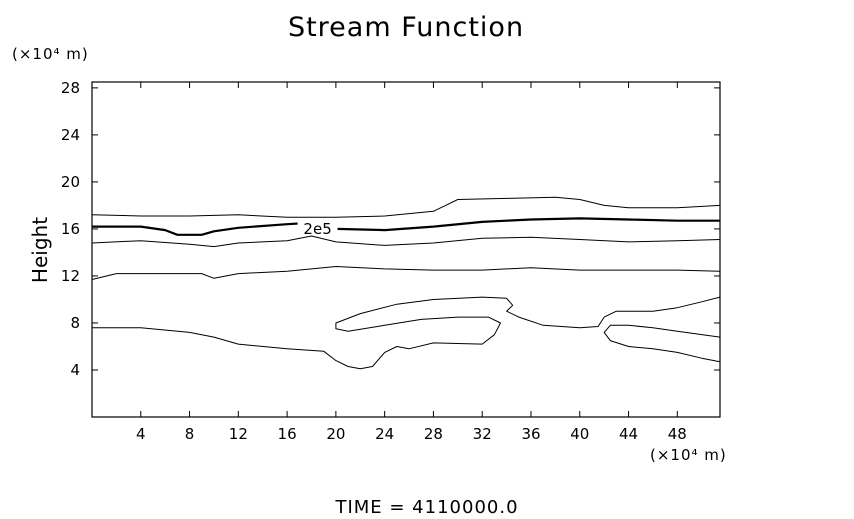 The width and height of the screenshot is (854, 519). What do you see at coordinates (287, 434) in the screenshot?
I see `x-tick-label: 16` at bounding box center [287, 434].